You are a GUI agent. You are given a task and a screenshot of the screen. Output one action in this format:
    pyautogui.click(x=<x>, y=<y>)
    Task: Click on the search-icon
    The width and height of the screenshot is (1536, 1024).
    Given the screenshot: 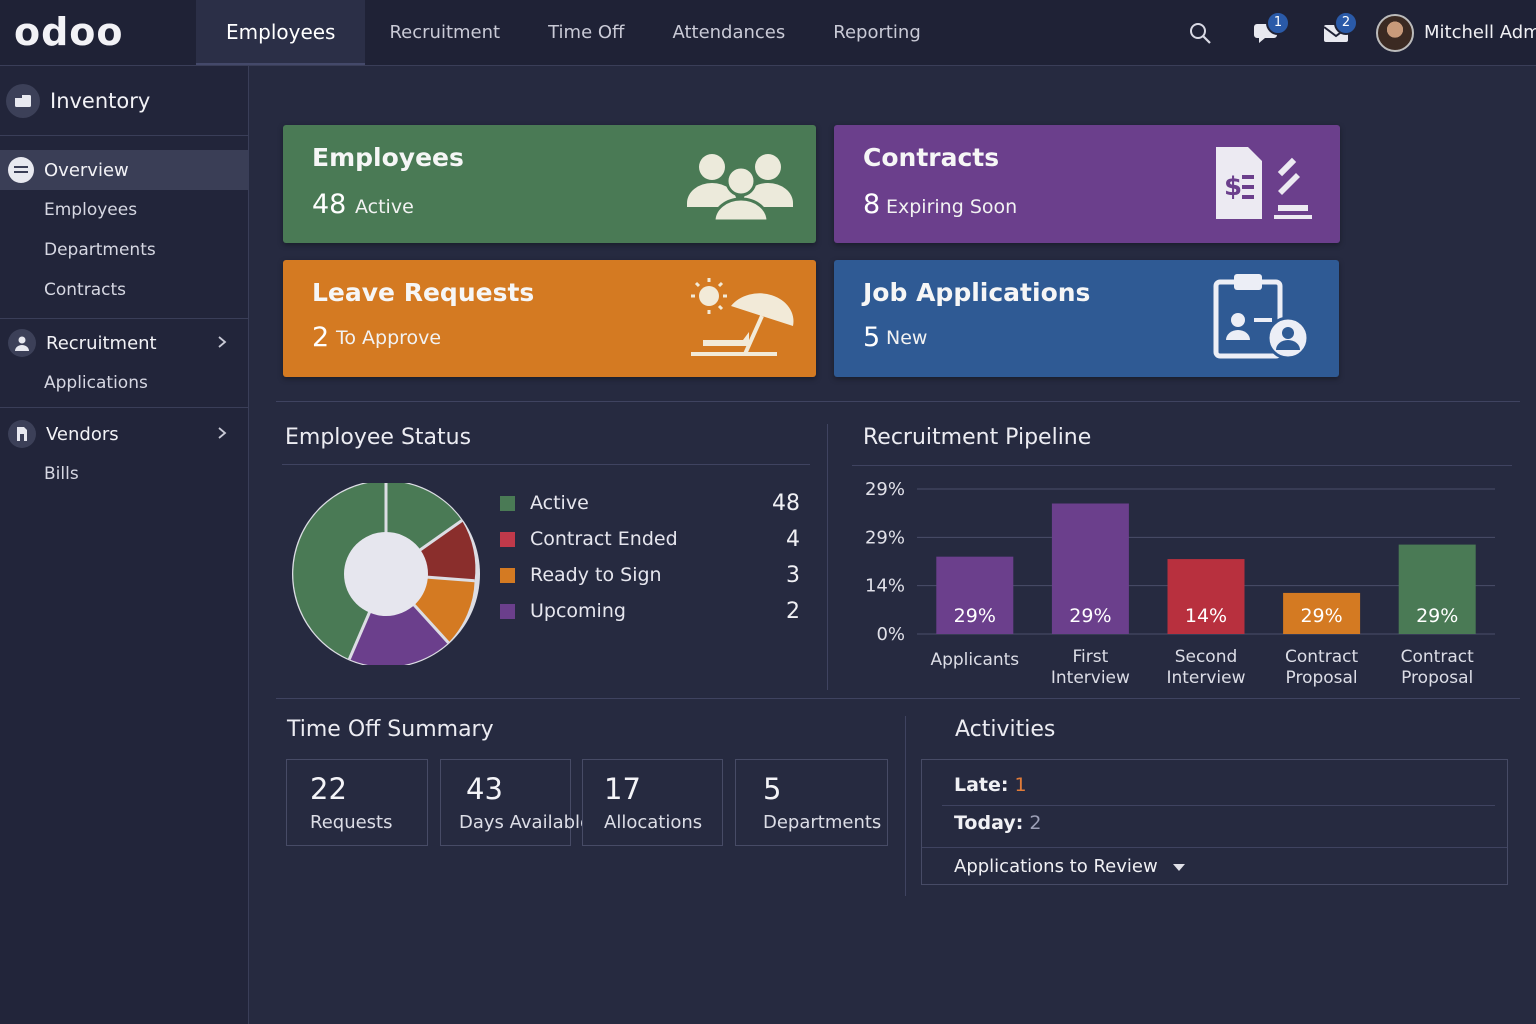 What is the action you would take?
    pyautogui.click(x=1200, y=33)
    